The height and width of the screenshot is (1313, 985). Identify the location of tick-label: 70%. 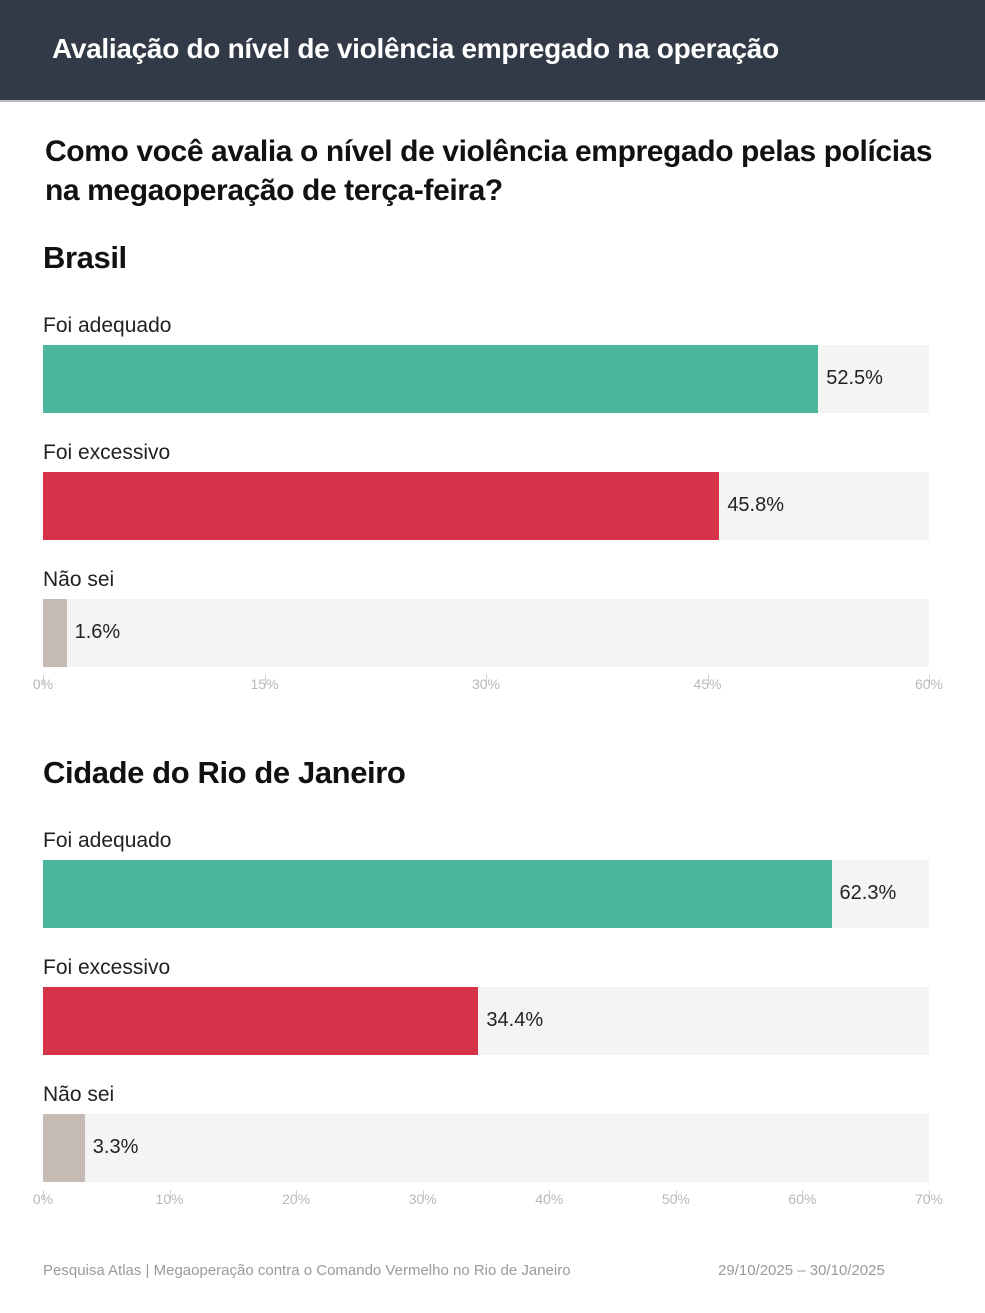
(929, 1199).